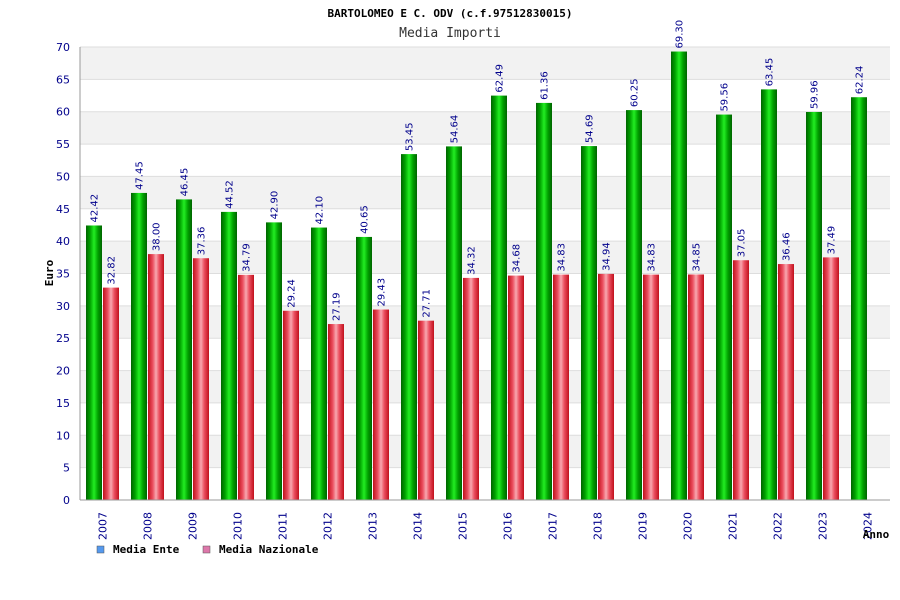  What do you see at coordinates (328, 526) in the screenshot?
I see `x-tick-label: 2012` at bounding box center [328, 526].